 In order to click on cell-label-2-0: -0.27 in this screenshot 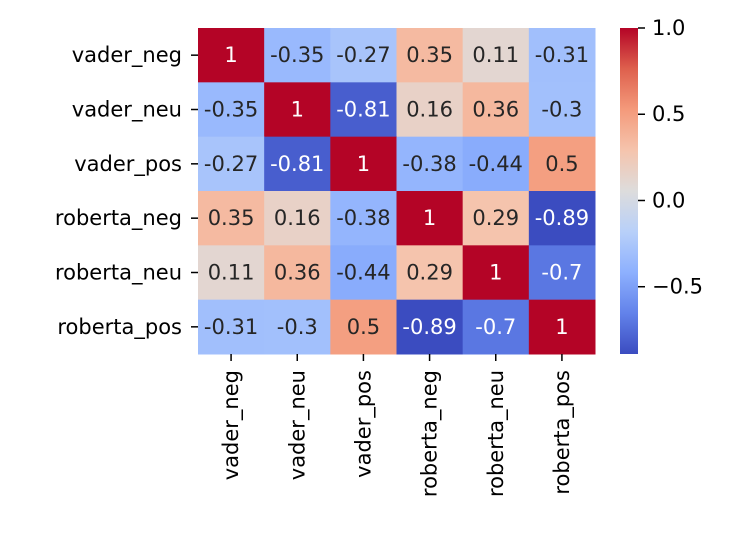, I will do `click(231, 164)`.